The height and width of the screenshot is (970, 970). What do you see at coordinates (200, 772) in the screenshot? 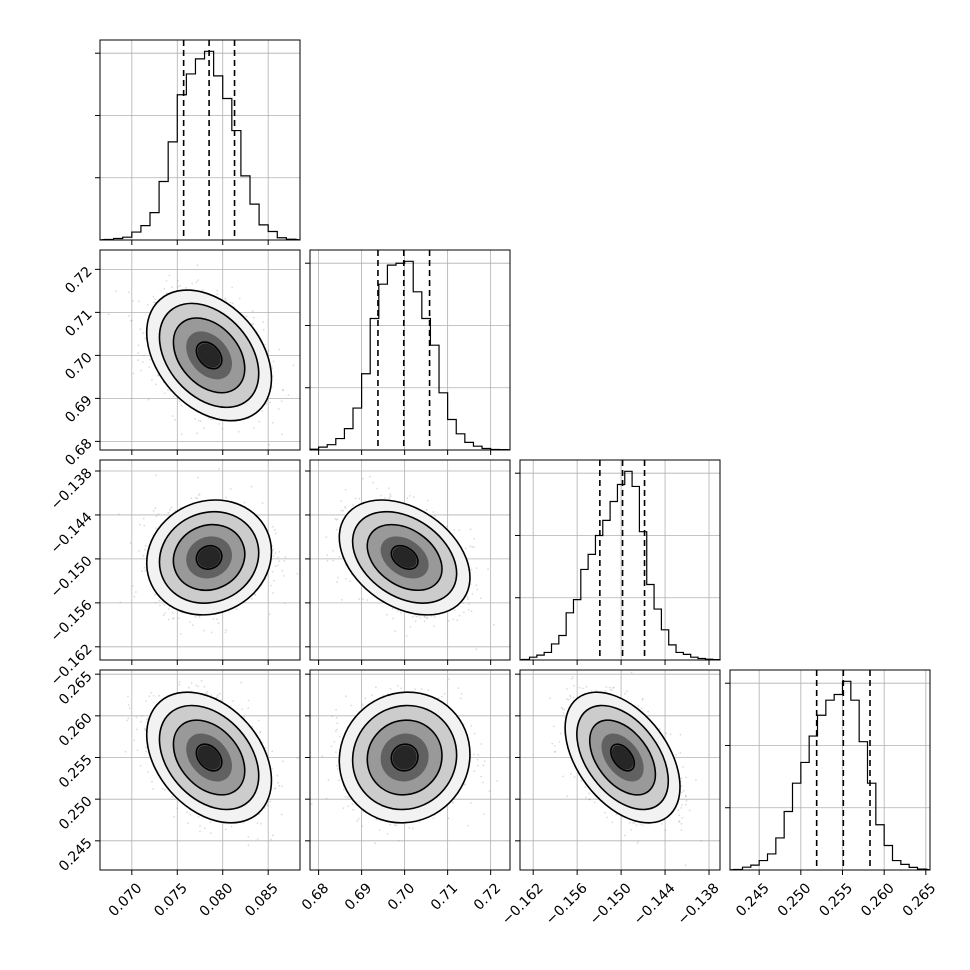
I see `scatter-panel-p3-vs-p0` at bounding box center [200, 772].